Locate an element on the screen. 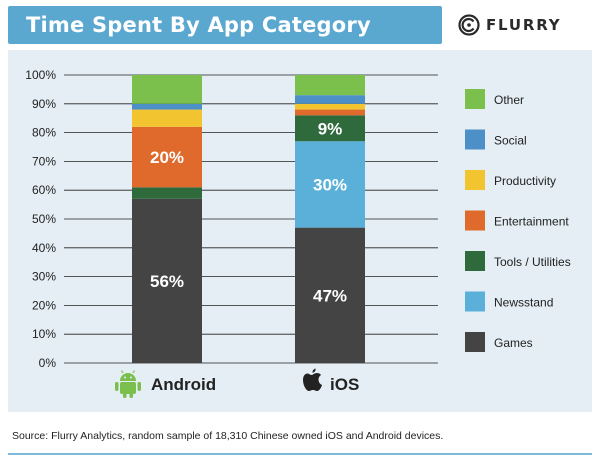 This screenshot has height=464, width=600. data-labels: 56% 20% 47% 30% 9% is located at coordinates (248, 212).